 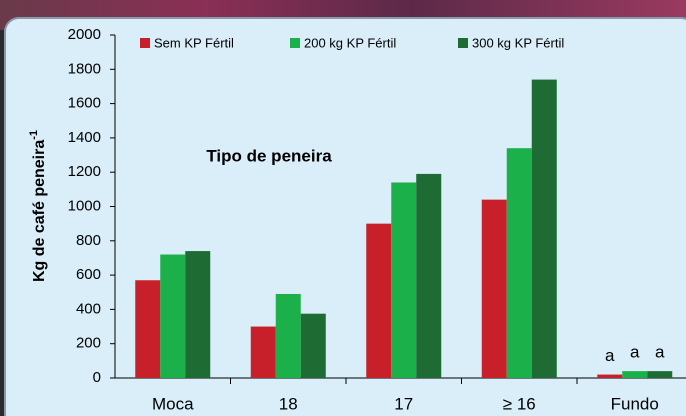 I want to click on y-axis-label-text: Kg de café peneira, so click(x=39, y=211).